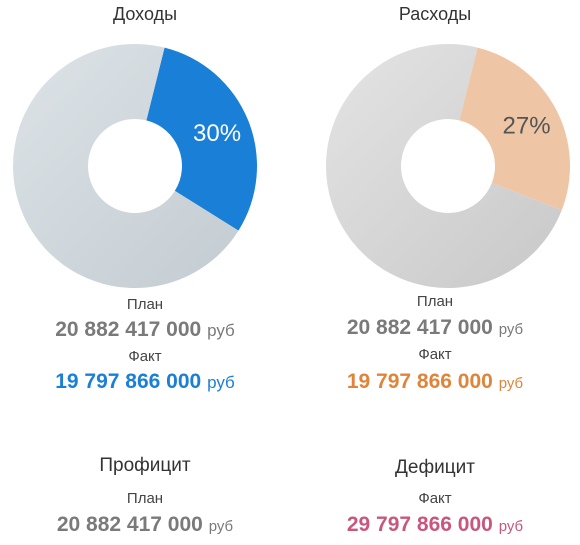 Image resolution: width=580 pixels, height=545 pixels. What do you see at coordinates (511, 526) in the screenshot?
I see `deficit-unit: руб` at bounding box center [511, 526].